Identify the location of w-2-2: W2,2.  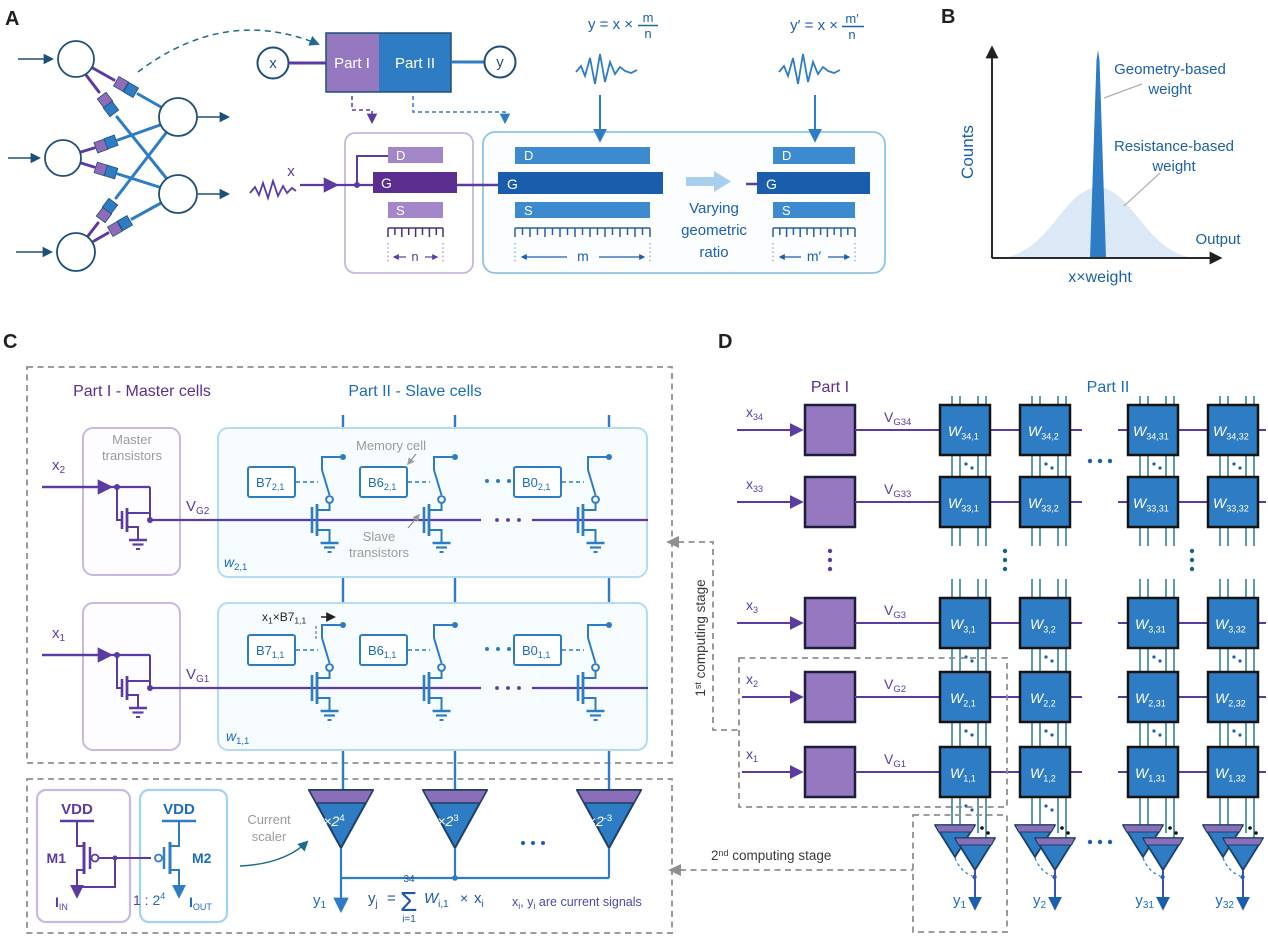
(1043, 699).